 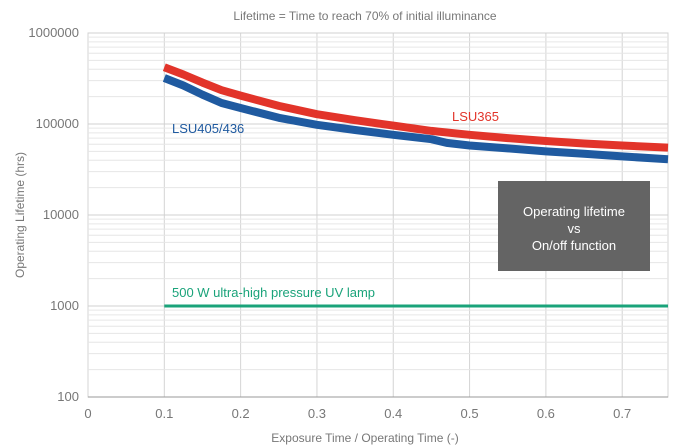 I want to click on x-axis-title: Exposure Time / Operating Time (-), so click(x=364, y=438).